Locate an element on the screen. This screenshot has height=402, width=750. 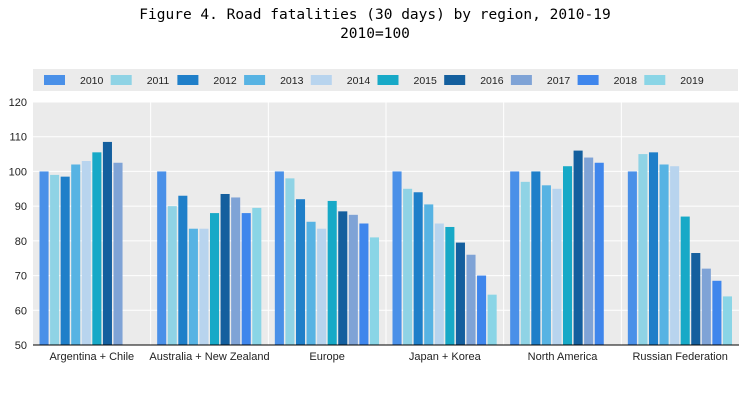
legend-label-2013: 2013 is located at coordinates (292, 81).